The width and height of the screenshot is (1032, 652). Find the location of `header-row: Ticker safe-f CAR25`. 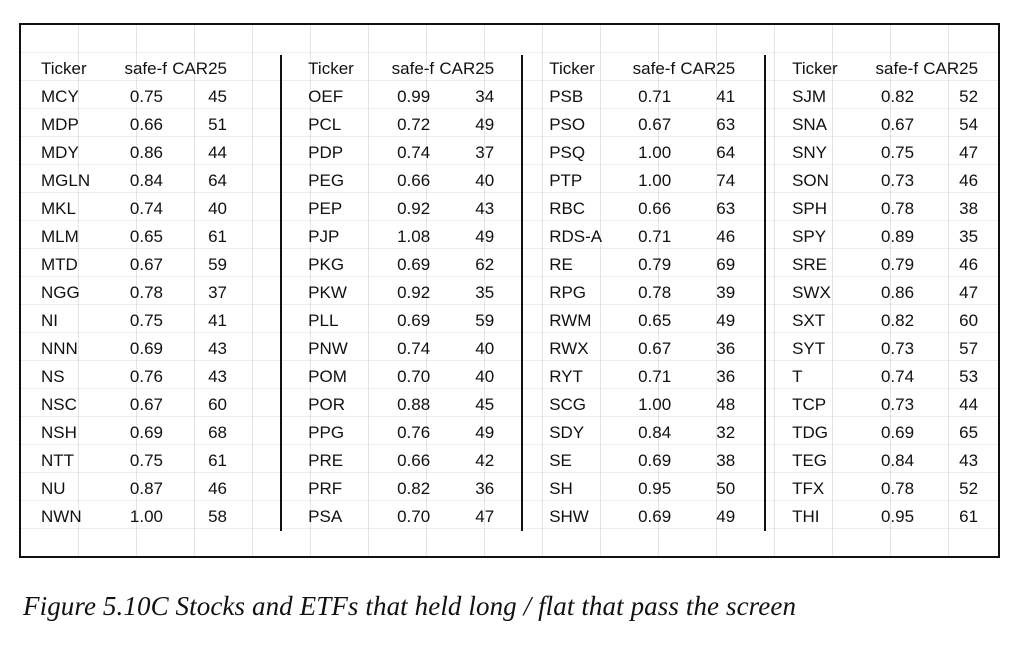

header-row: Ticker safe-f CAR25 is located at coordinates (401, 69).